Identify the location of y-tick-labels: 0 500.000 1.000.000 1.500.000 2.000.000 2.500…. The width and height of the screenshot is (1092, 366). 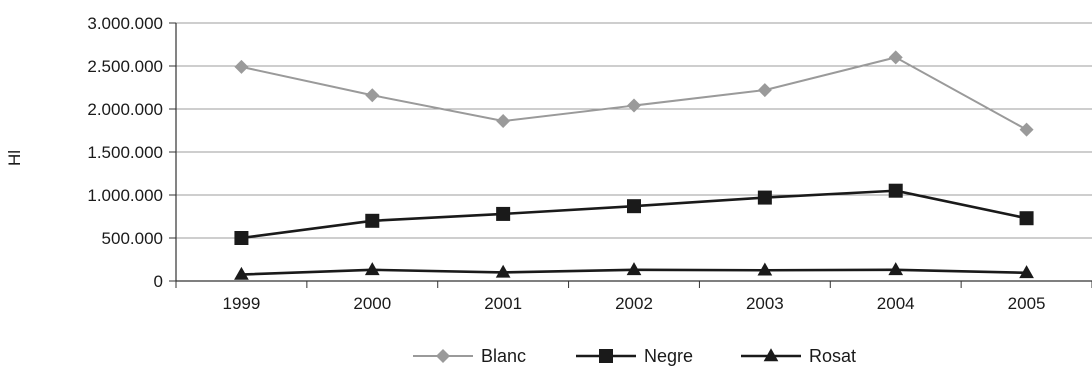
(125, 152).